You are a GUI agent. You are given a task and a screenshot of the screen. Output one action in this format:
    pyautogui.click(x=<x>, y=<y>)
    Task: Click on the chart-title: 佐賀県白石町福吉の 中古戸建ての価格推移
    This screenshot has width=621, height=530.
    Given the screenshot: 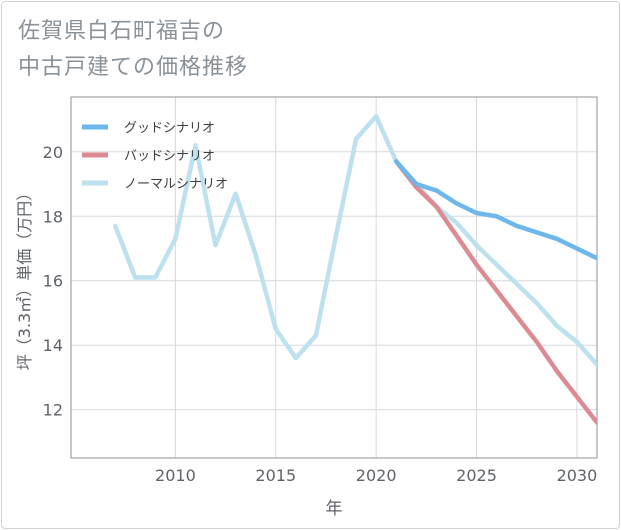 What is the action you would take?
    pyautogui.click(x=133, y=50)
    